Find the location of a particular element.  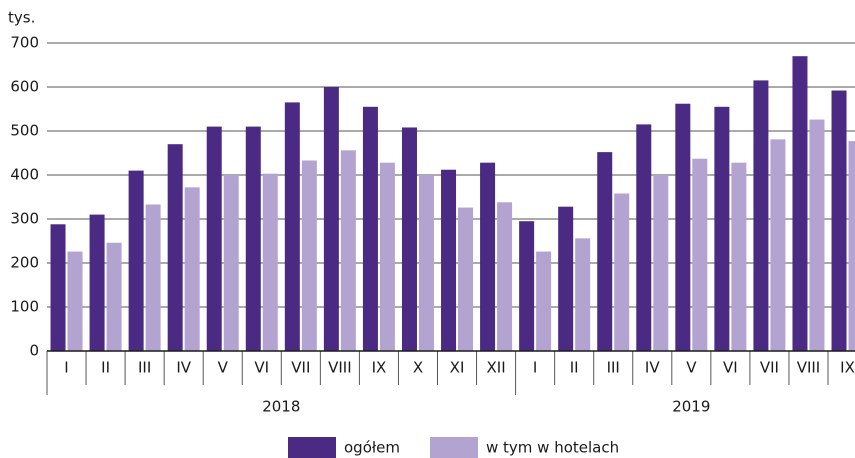

y-tick-label: 200 is located at coordinates (24, 263).